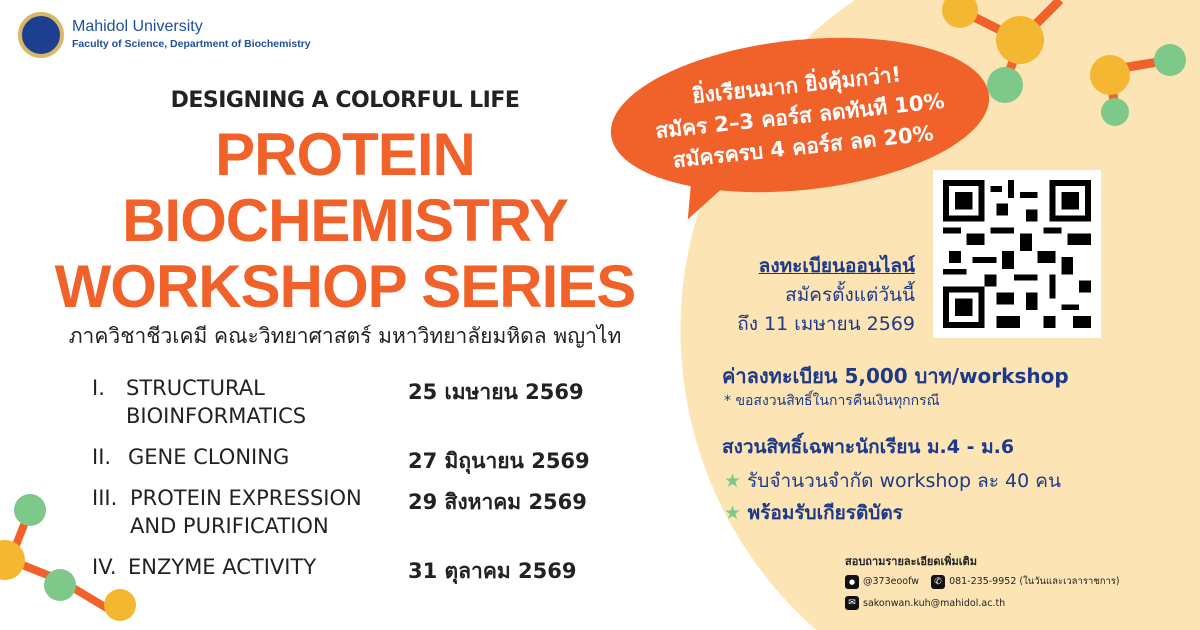  Describe the element at coordinates (825, 513) in the screenshot. I see `benefit-text: พร้อมรับเกียรติบัตร` at that location.